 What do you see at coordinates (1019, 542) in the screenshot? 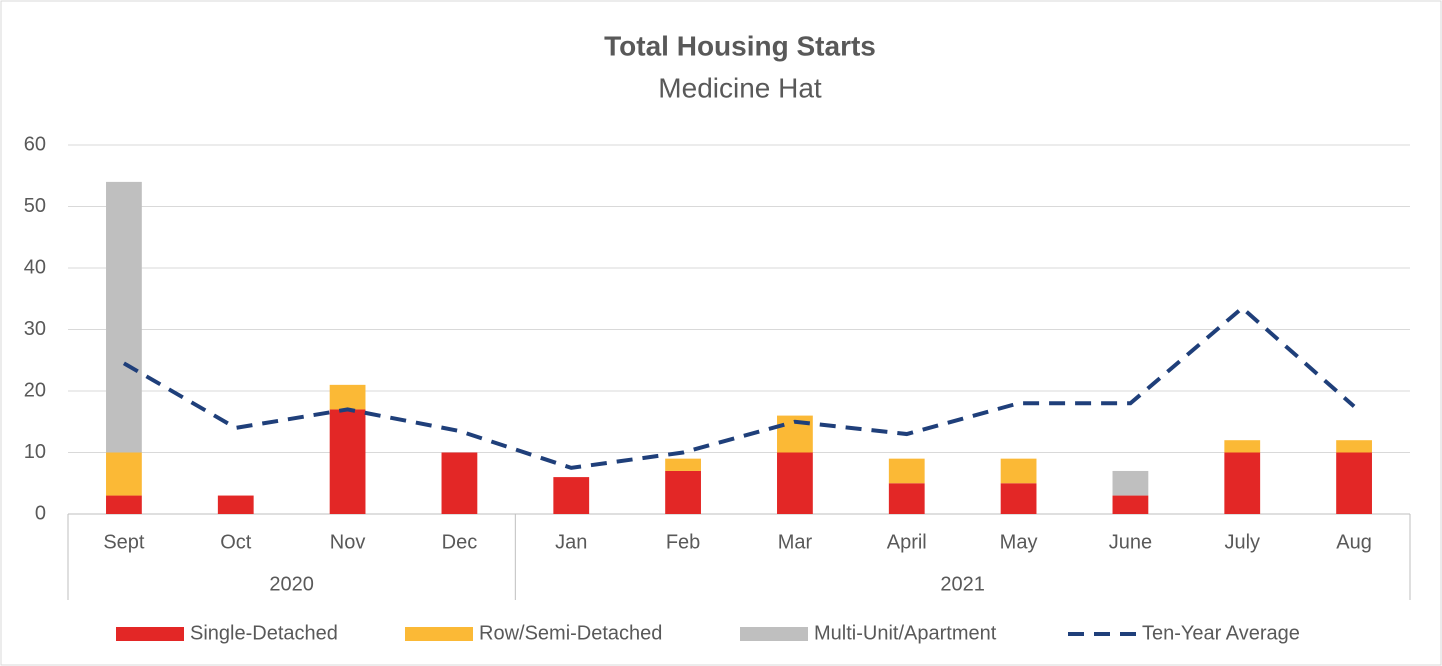
I see `x-tick-label: May` at bounding box center [1019, 542].